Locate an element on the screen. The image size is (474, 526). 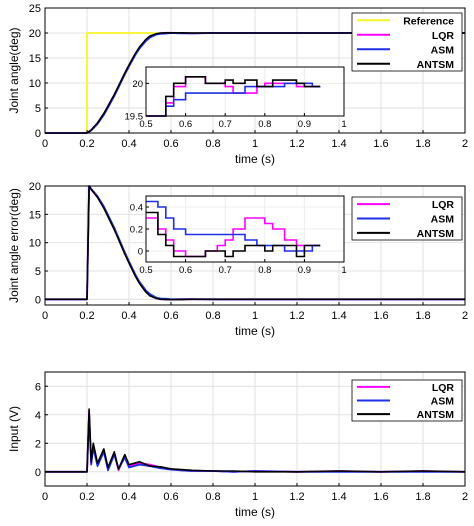
series-group is located at coordinates (255, 440).